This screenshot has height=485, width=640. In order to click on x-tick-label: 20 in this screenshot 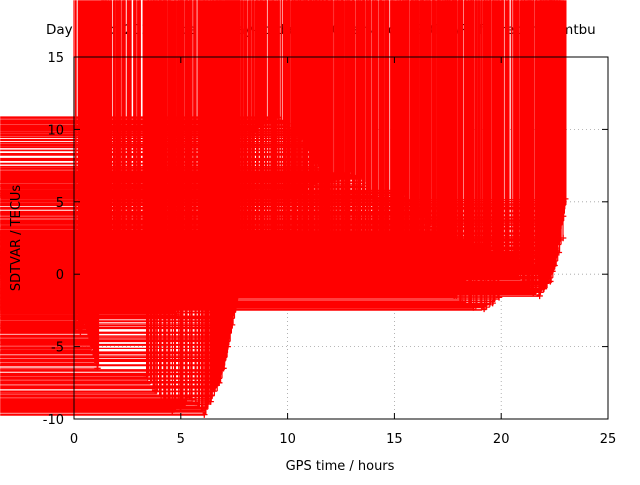, I will do `click(501, 439)`.